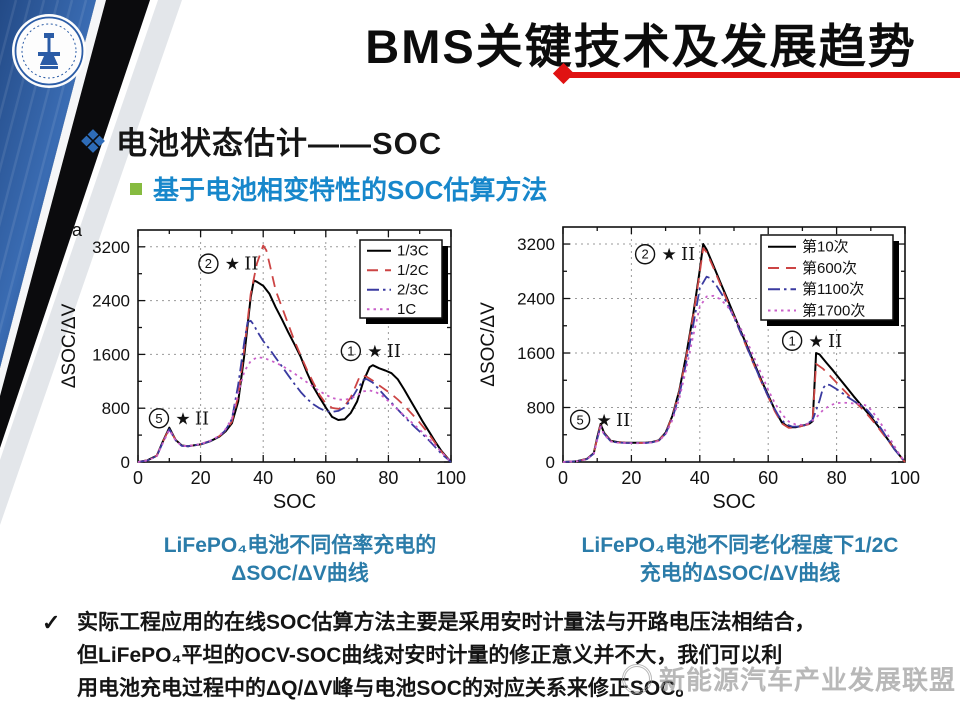 This screenshot has width=960, height=720. Describe the element at coordinates (48, 184) in the screenshot. I see `blue-band` at that location.